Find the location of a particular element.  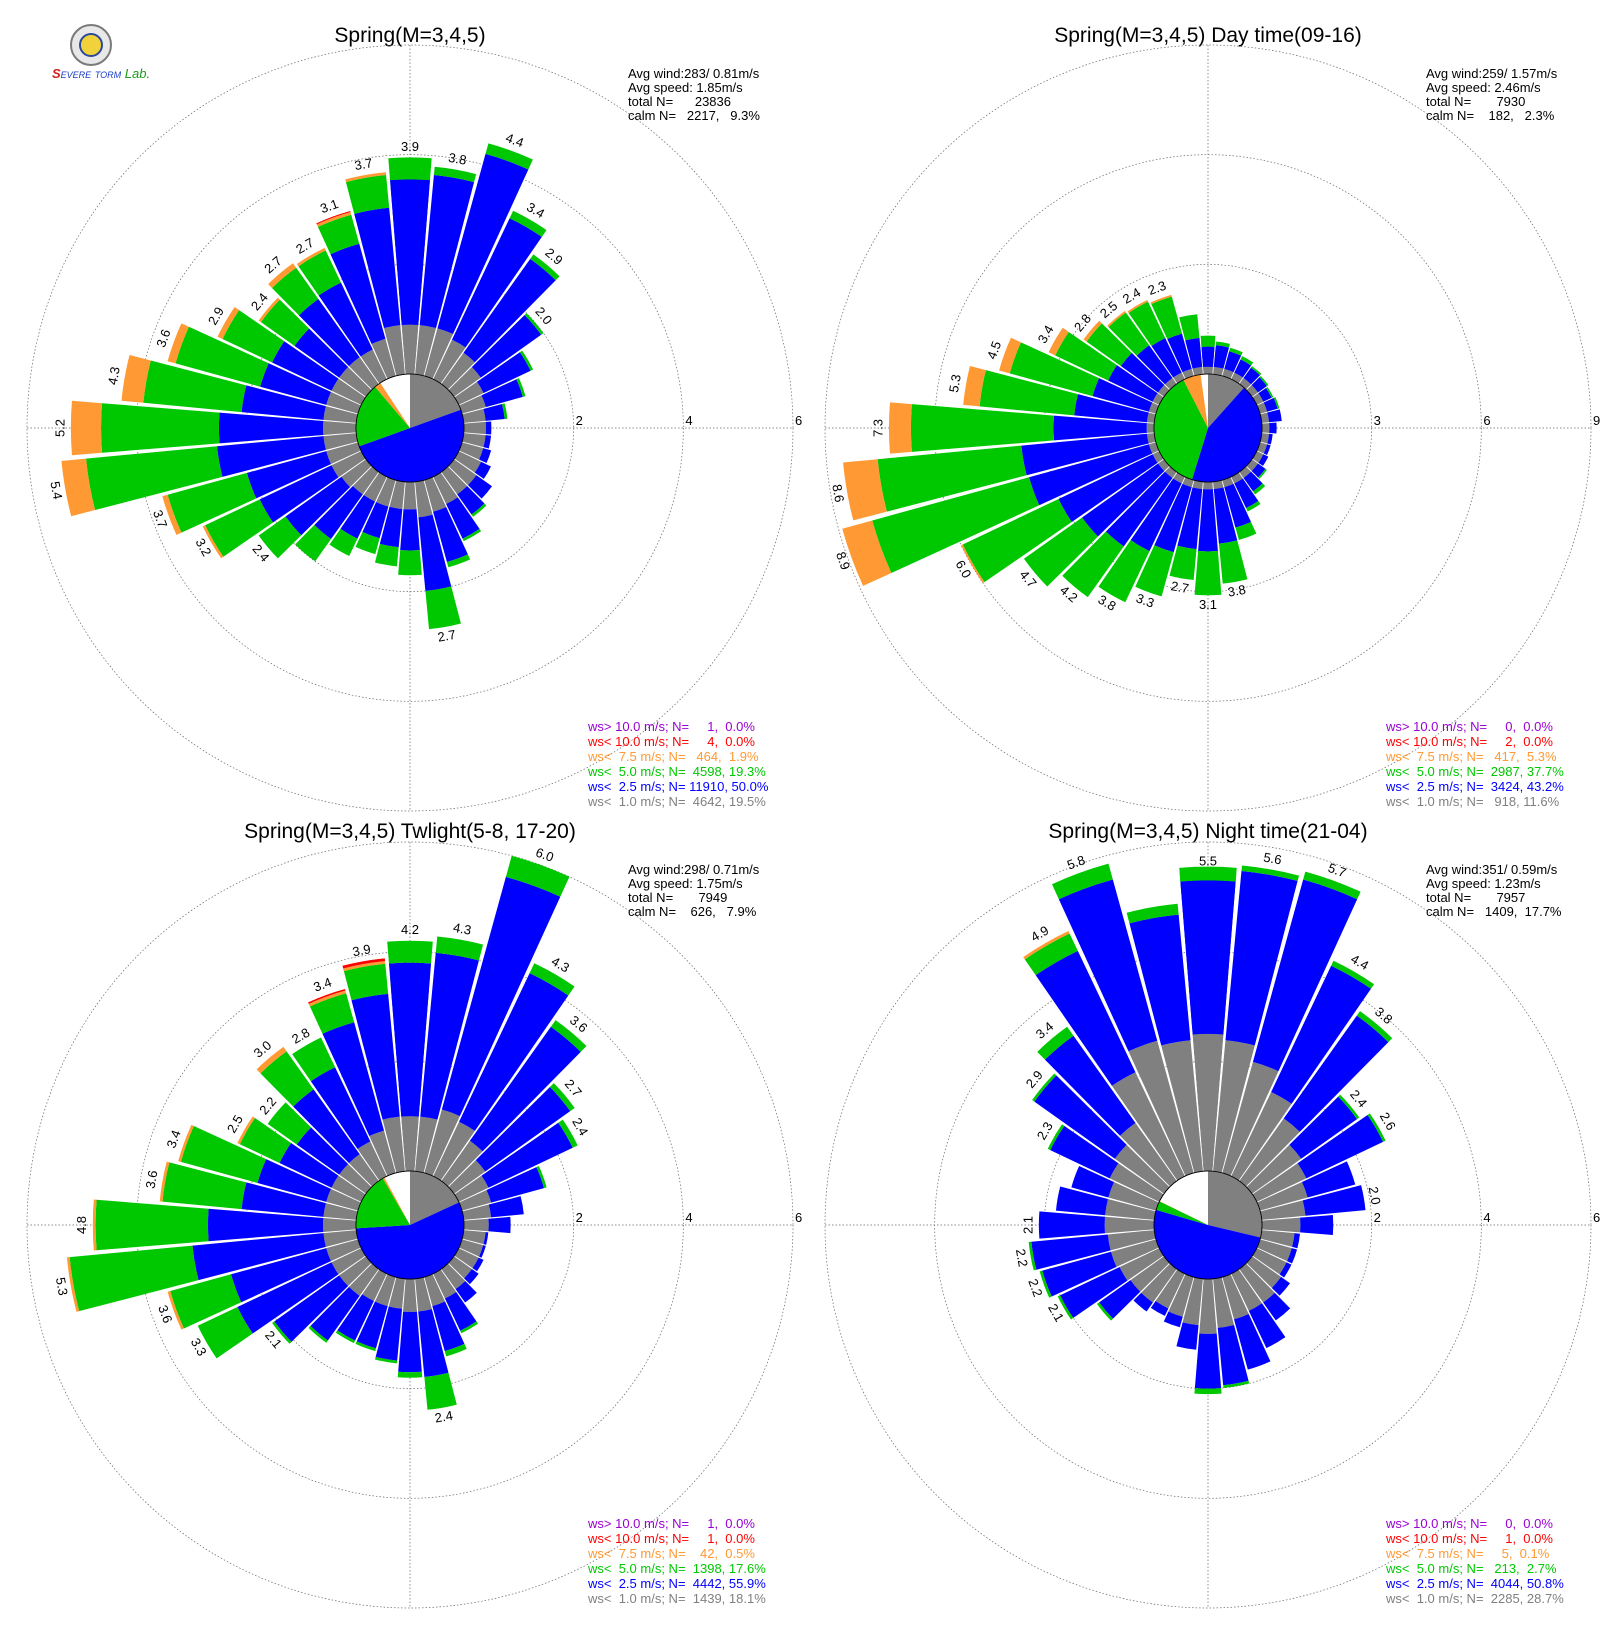

chart-title: Spring(M=3,4,5) Day time(09-16) is located at coordinates (1208, 35).